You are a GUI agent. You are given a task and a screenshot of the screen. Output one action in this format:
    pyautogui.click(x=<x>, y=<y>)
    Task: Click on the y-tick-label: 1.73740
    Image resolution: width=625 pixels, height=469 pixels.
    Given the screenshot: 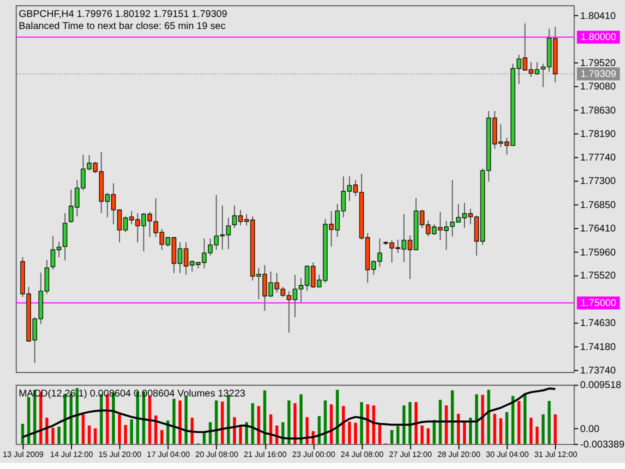 What is the action you would take?
    pyautogui.click(x=598, y=370)
    